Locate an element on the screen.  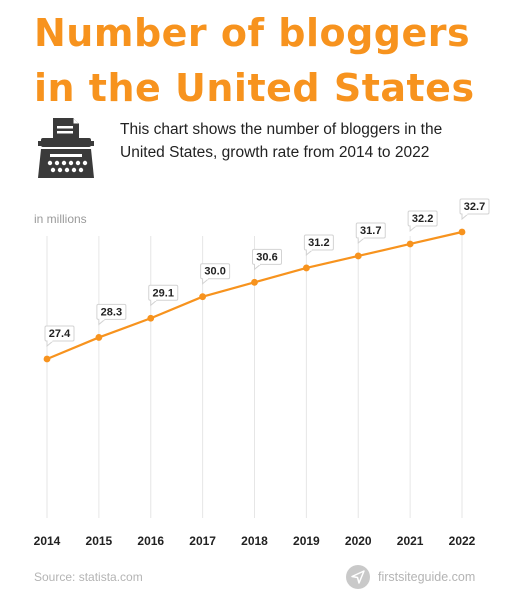
data-label-text: 31.7 is located at coordinates (370, 231).